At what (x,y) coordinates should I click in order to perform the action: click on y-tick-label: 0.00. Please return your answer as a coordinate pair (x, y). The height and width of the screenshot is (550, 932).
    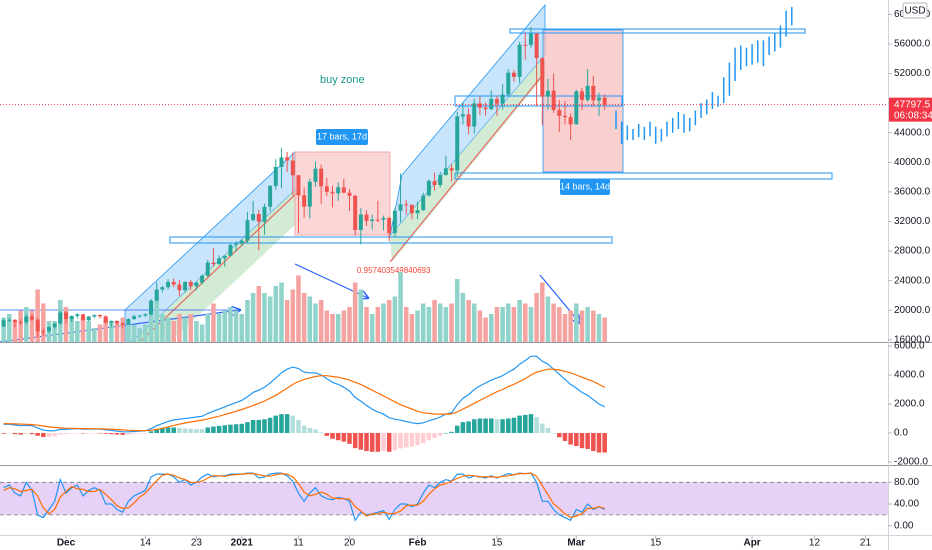
    Looking at the image, I should click on (904, 525).